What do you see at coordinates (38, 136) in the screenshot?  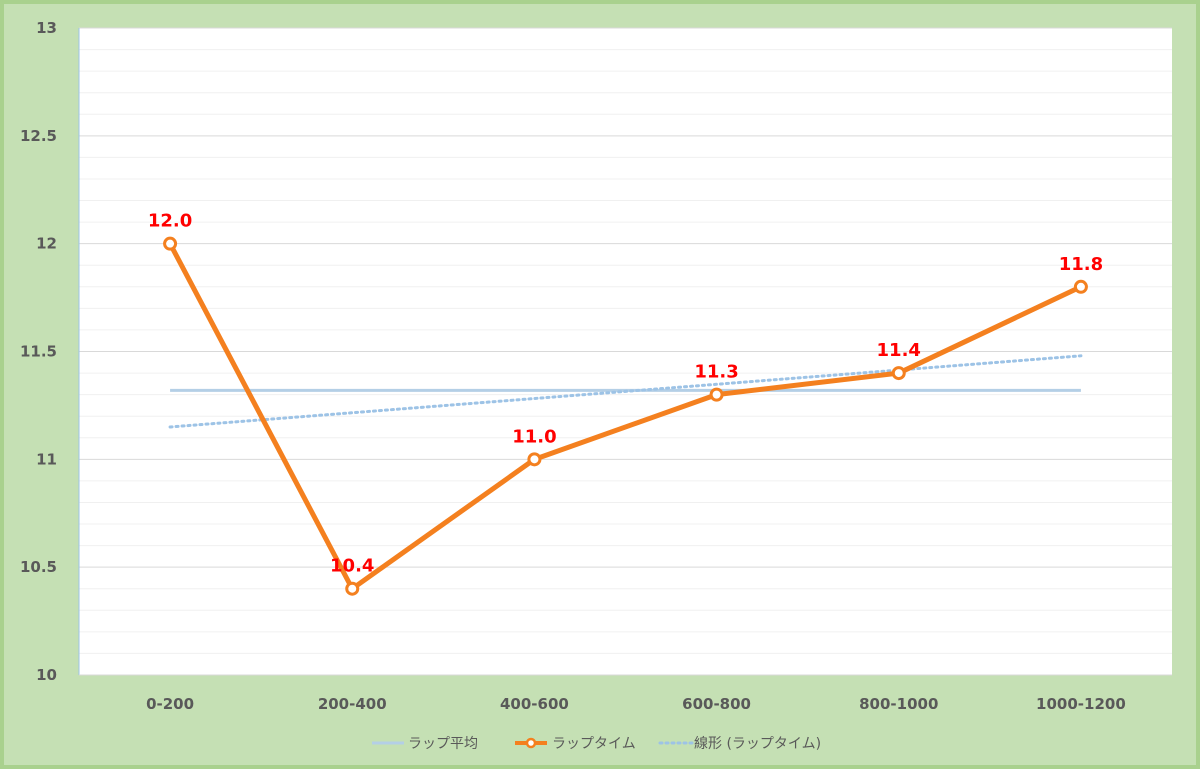 I see `y-tick-label: 12.5` at bounding box center [38, 136].